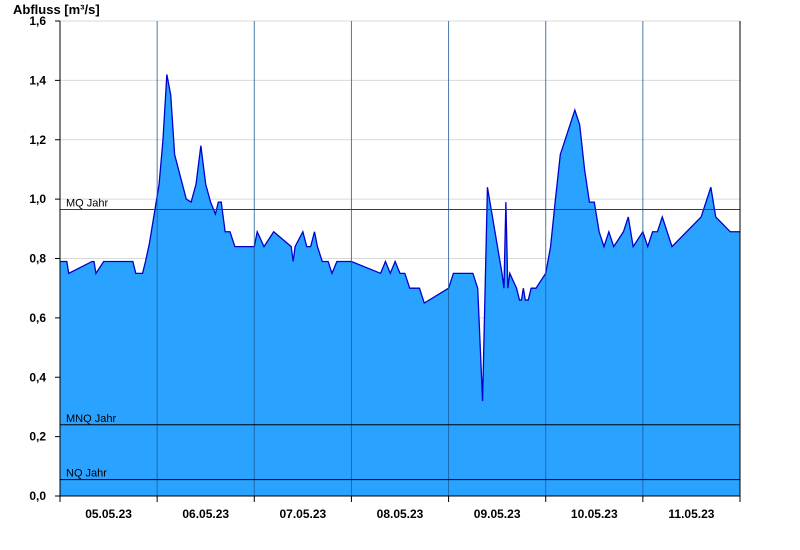  I want to click on y-tick-label-4: 0,8, so click(37, 259).